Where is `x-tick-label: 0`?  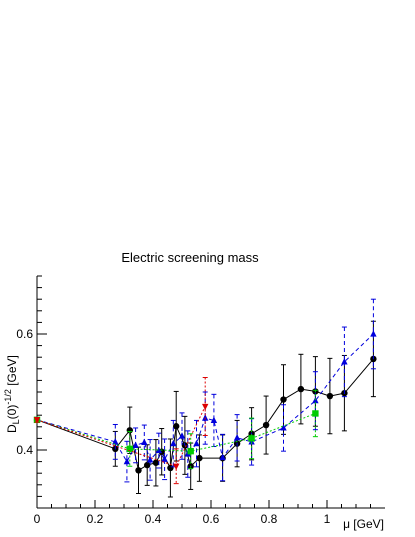
x-tick-label: 0 is located at coordinates (37, 519).